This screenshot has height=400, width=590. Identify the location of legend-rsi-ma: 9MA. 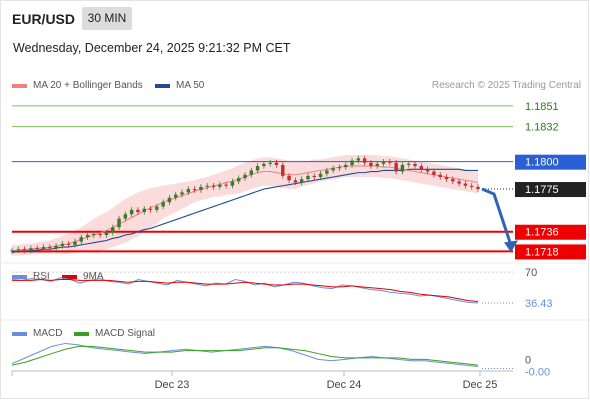
(83, 276).